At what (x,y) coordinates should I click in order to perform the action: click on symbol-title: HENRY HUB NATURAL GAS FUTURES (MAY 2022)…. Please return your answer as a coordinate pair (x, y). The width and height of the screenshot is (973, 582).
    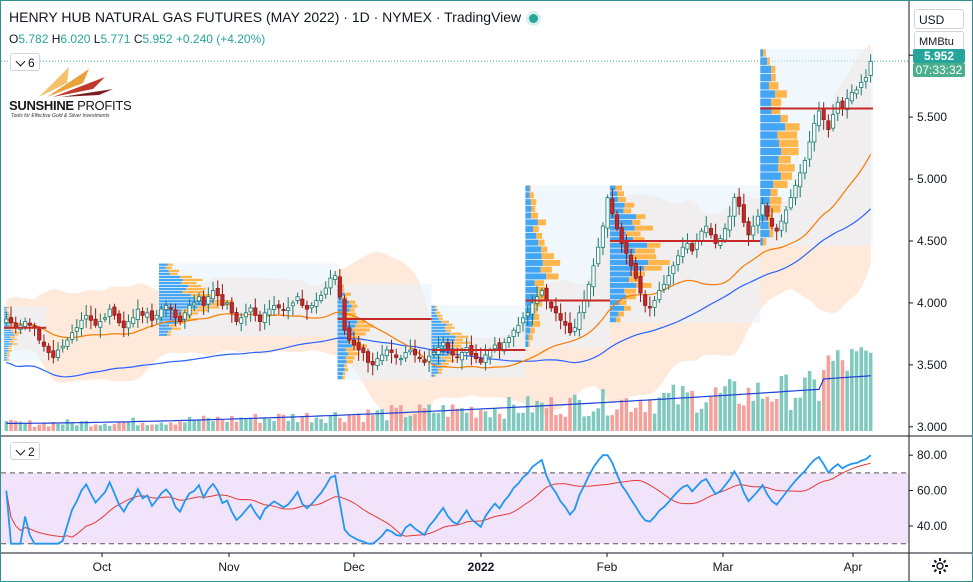
    Looking at the image, I should click on (265, 17).